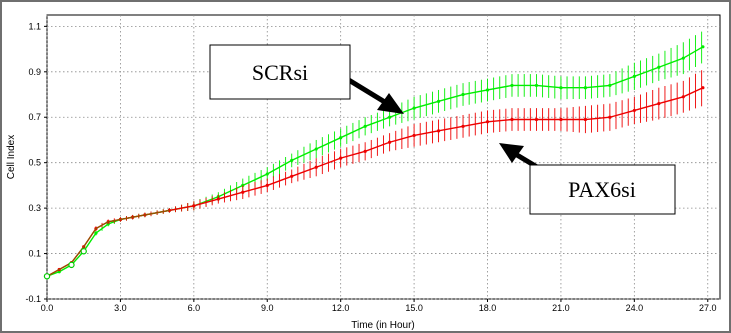 The image size is (731, 333). What do you see at coordinates (341, 308) in the screenshot?
I see `x-tick-label: 12.0` at bounding box center [341, 308].